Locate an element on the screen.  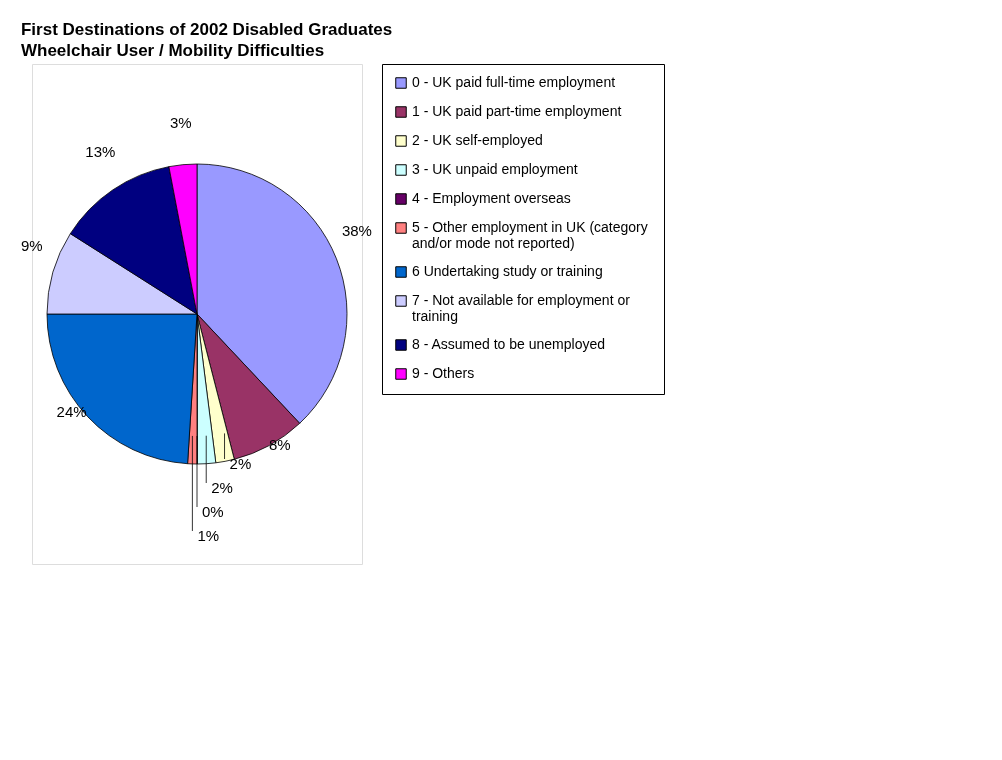
data-label: 9% is located at coordinates (31, 246).